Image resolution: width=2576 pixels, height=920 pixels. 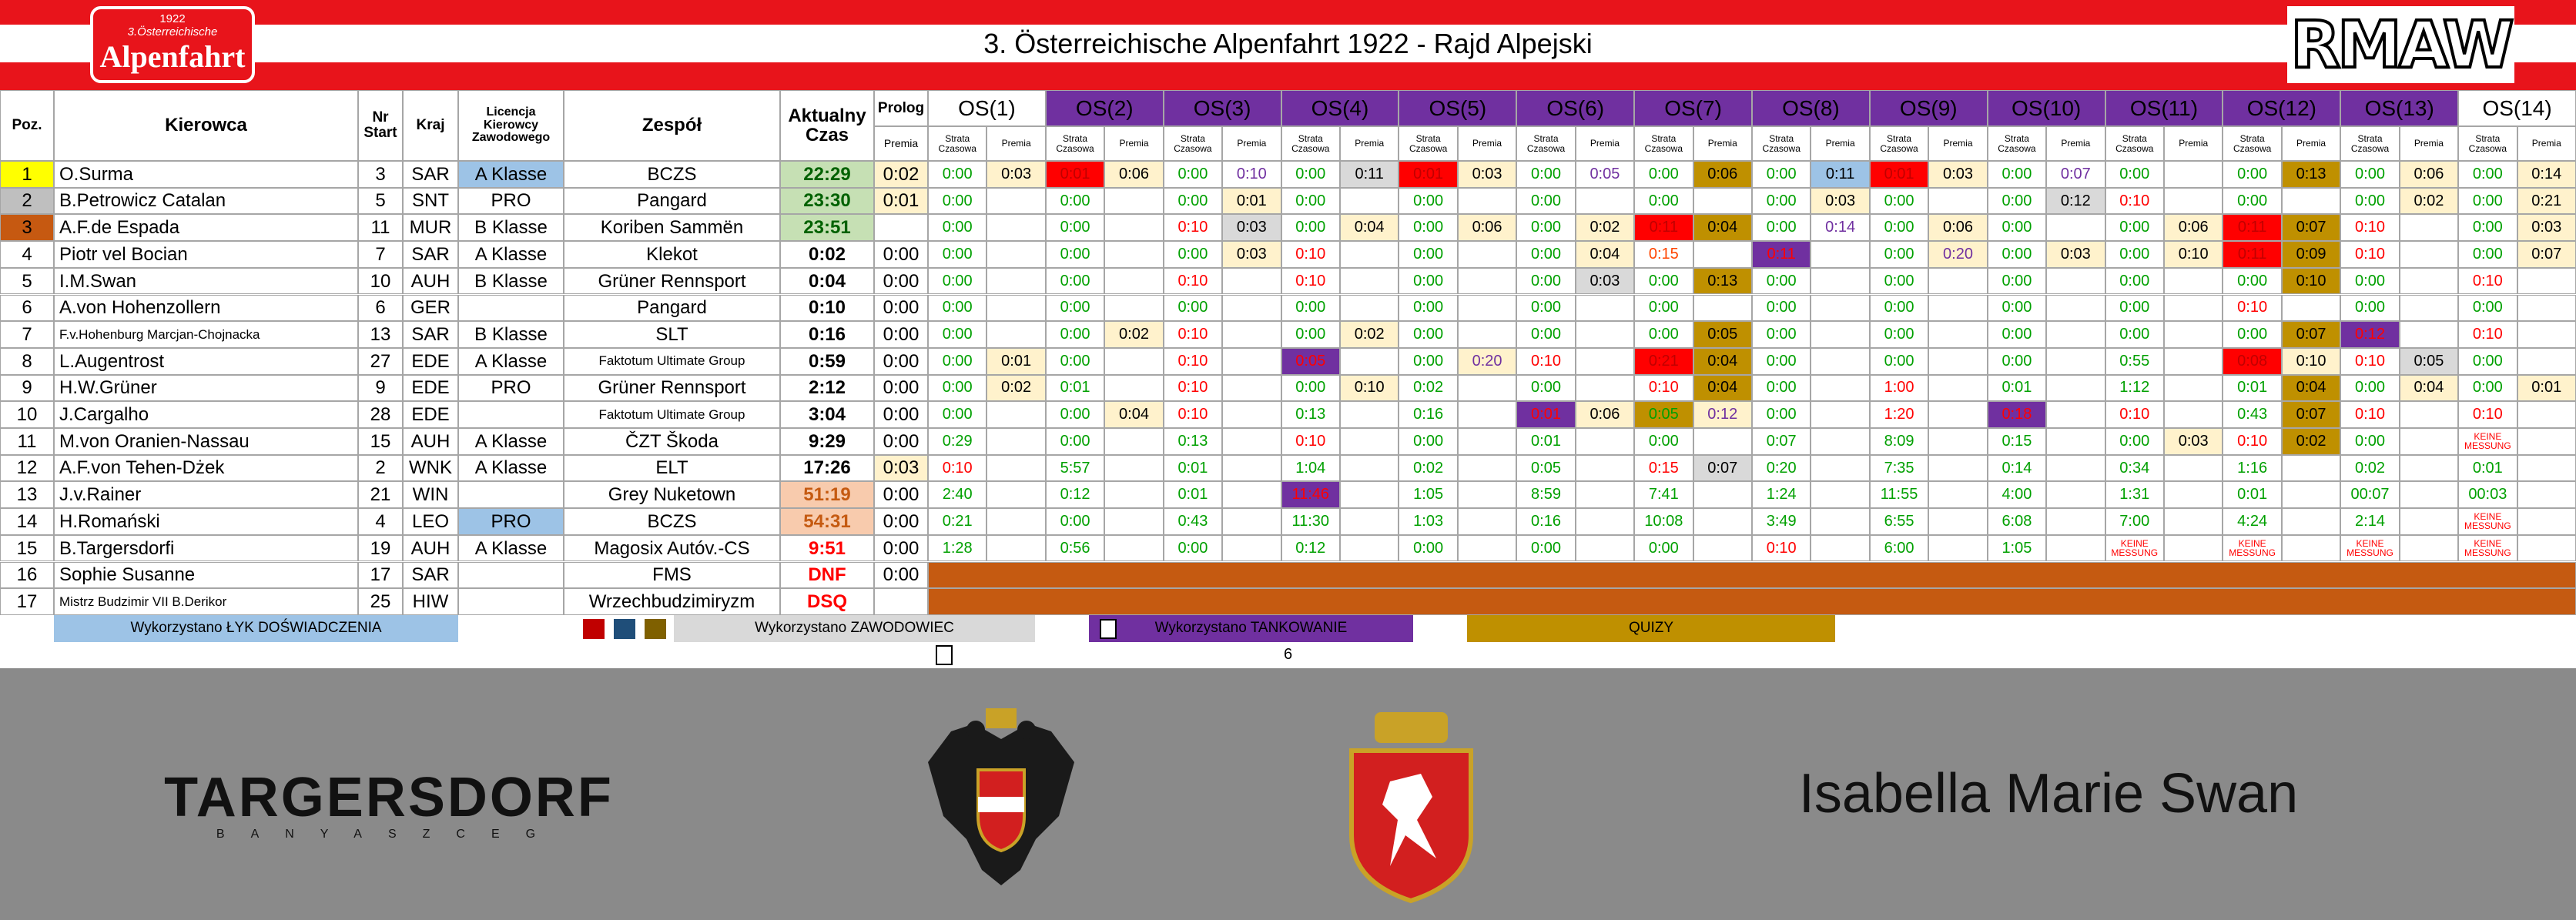 What do you see at coordinates (27, 126) in the screenshot?
I see `column-header: Poz.` at bounding box center [27, 126].